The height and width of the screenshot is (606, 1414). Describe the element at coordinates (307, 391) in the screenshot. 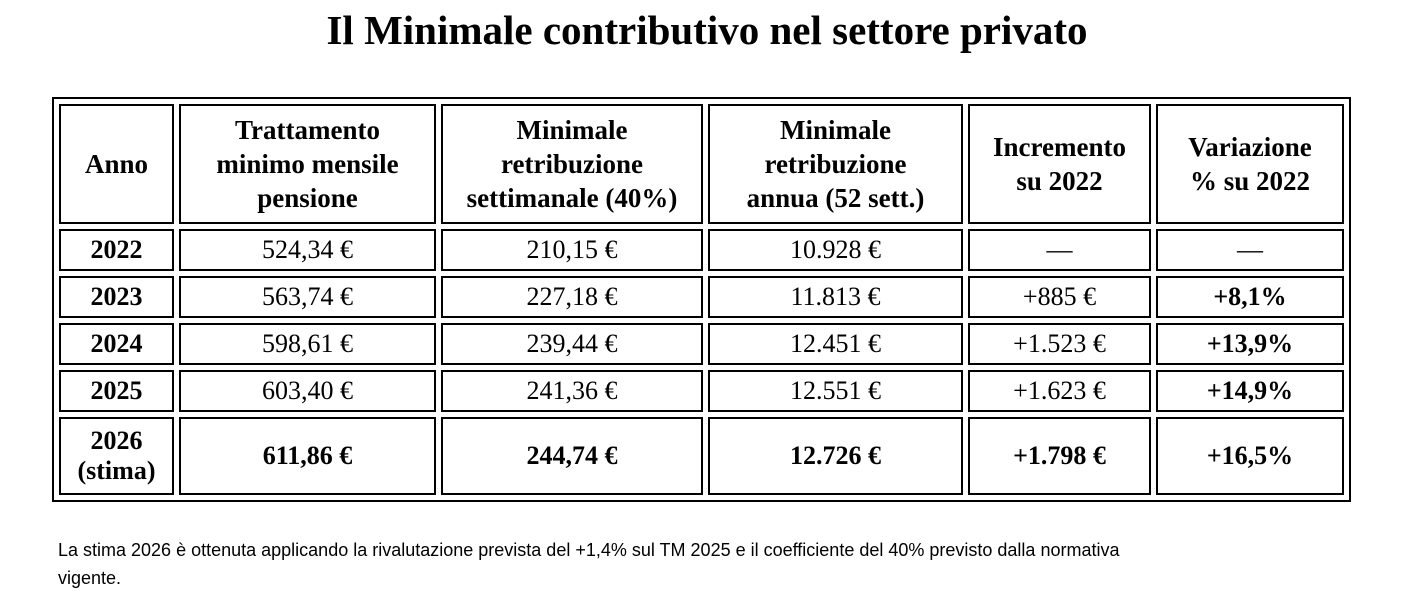

I see `cell-trattamento-minimo: 603,40 €` at that location.